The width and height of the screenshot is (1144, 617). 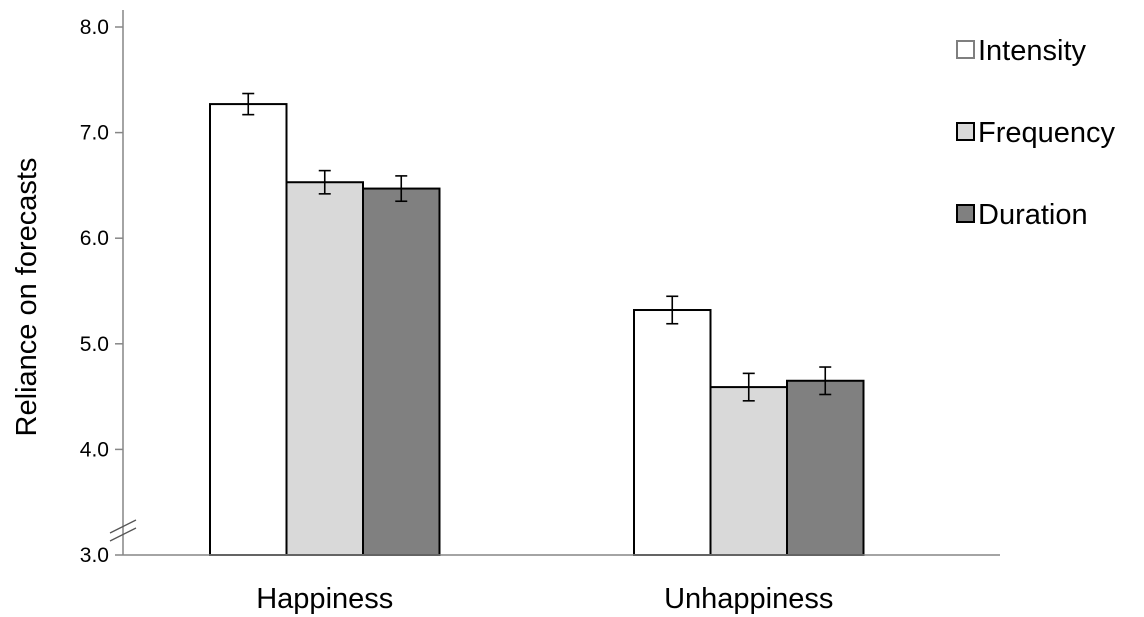 I want to click on error-bar-frequency-unhappiness, so click(x=748, y=387).